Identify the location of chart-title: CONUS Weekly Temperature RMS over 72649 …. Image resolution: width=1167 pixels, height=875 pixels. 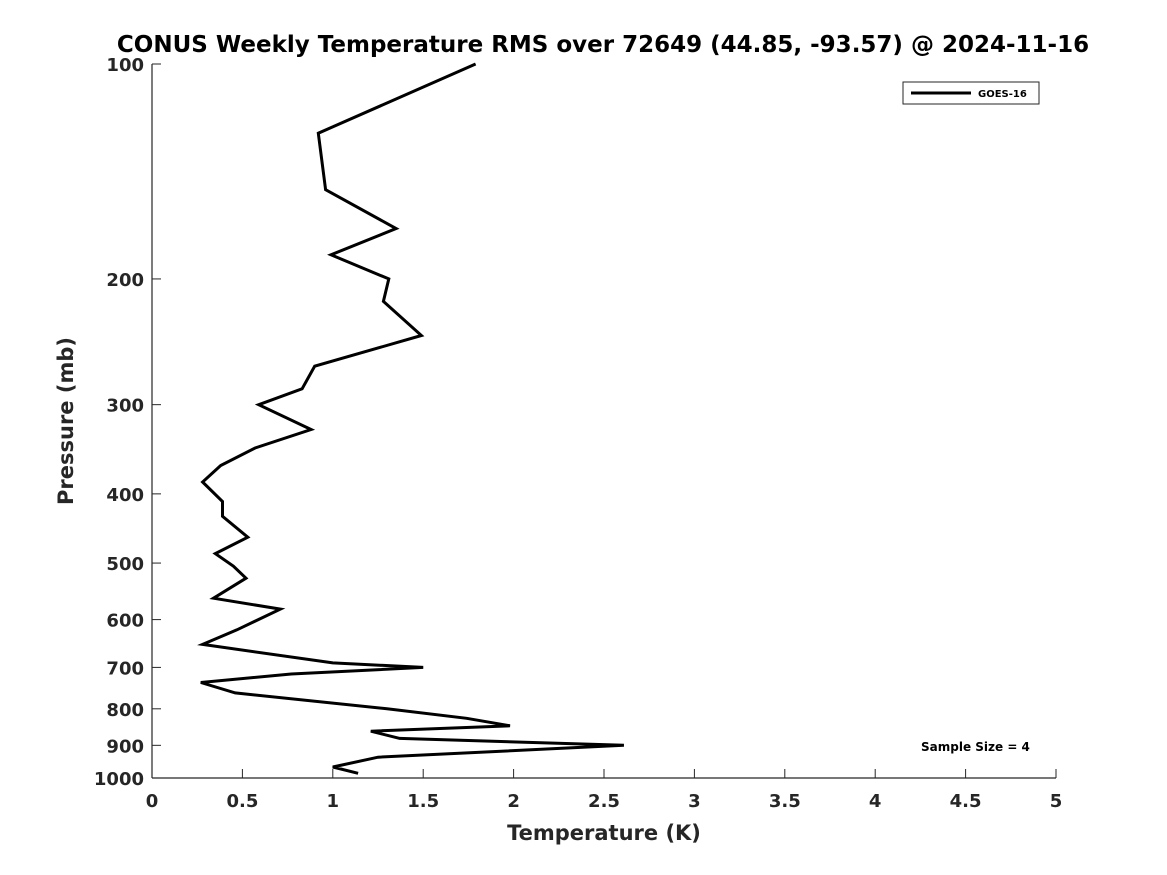
(603, 45).